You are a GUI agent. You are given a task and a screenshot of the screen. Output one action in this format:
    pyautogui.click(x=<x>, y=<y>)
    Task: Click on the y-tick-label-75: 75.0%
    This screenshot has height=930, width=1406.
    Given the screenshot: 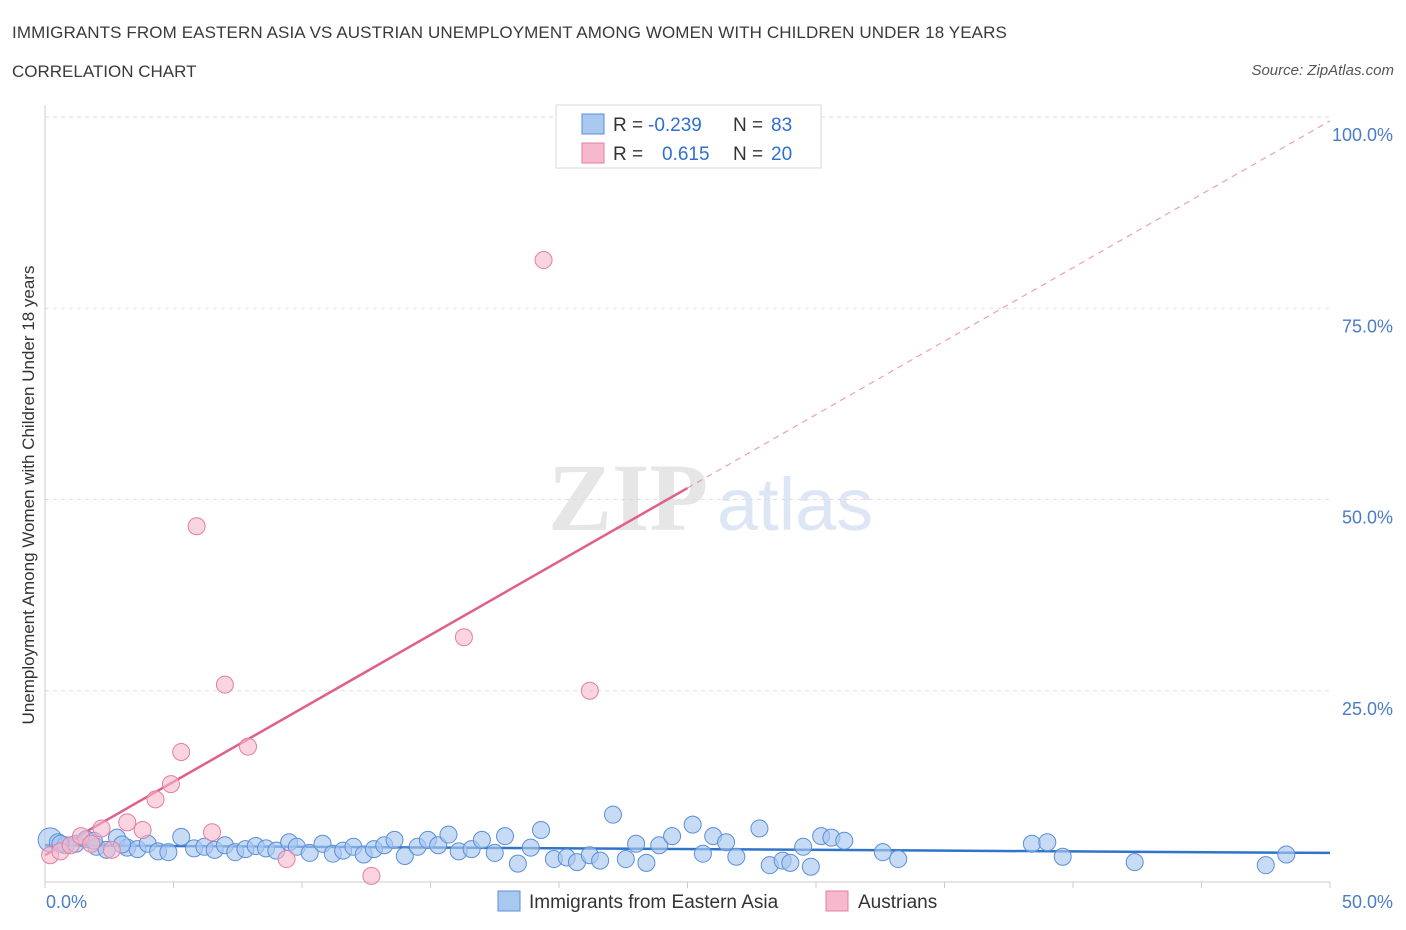 What is the action you would take?
    pyautogui.click(x=1367, y=326)
    